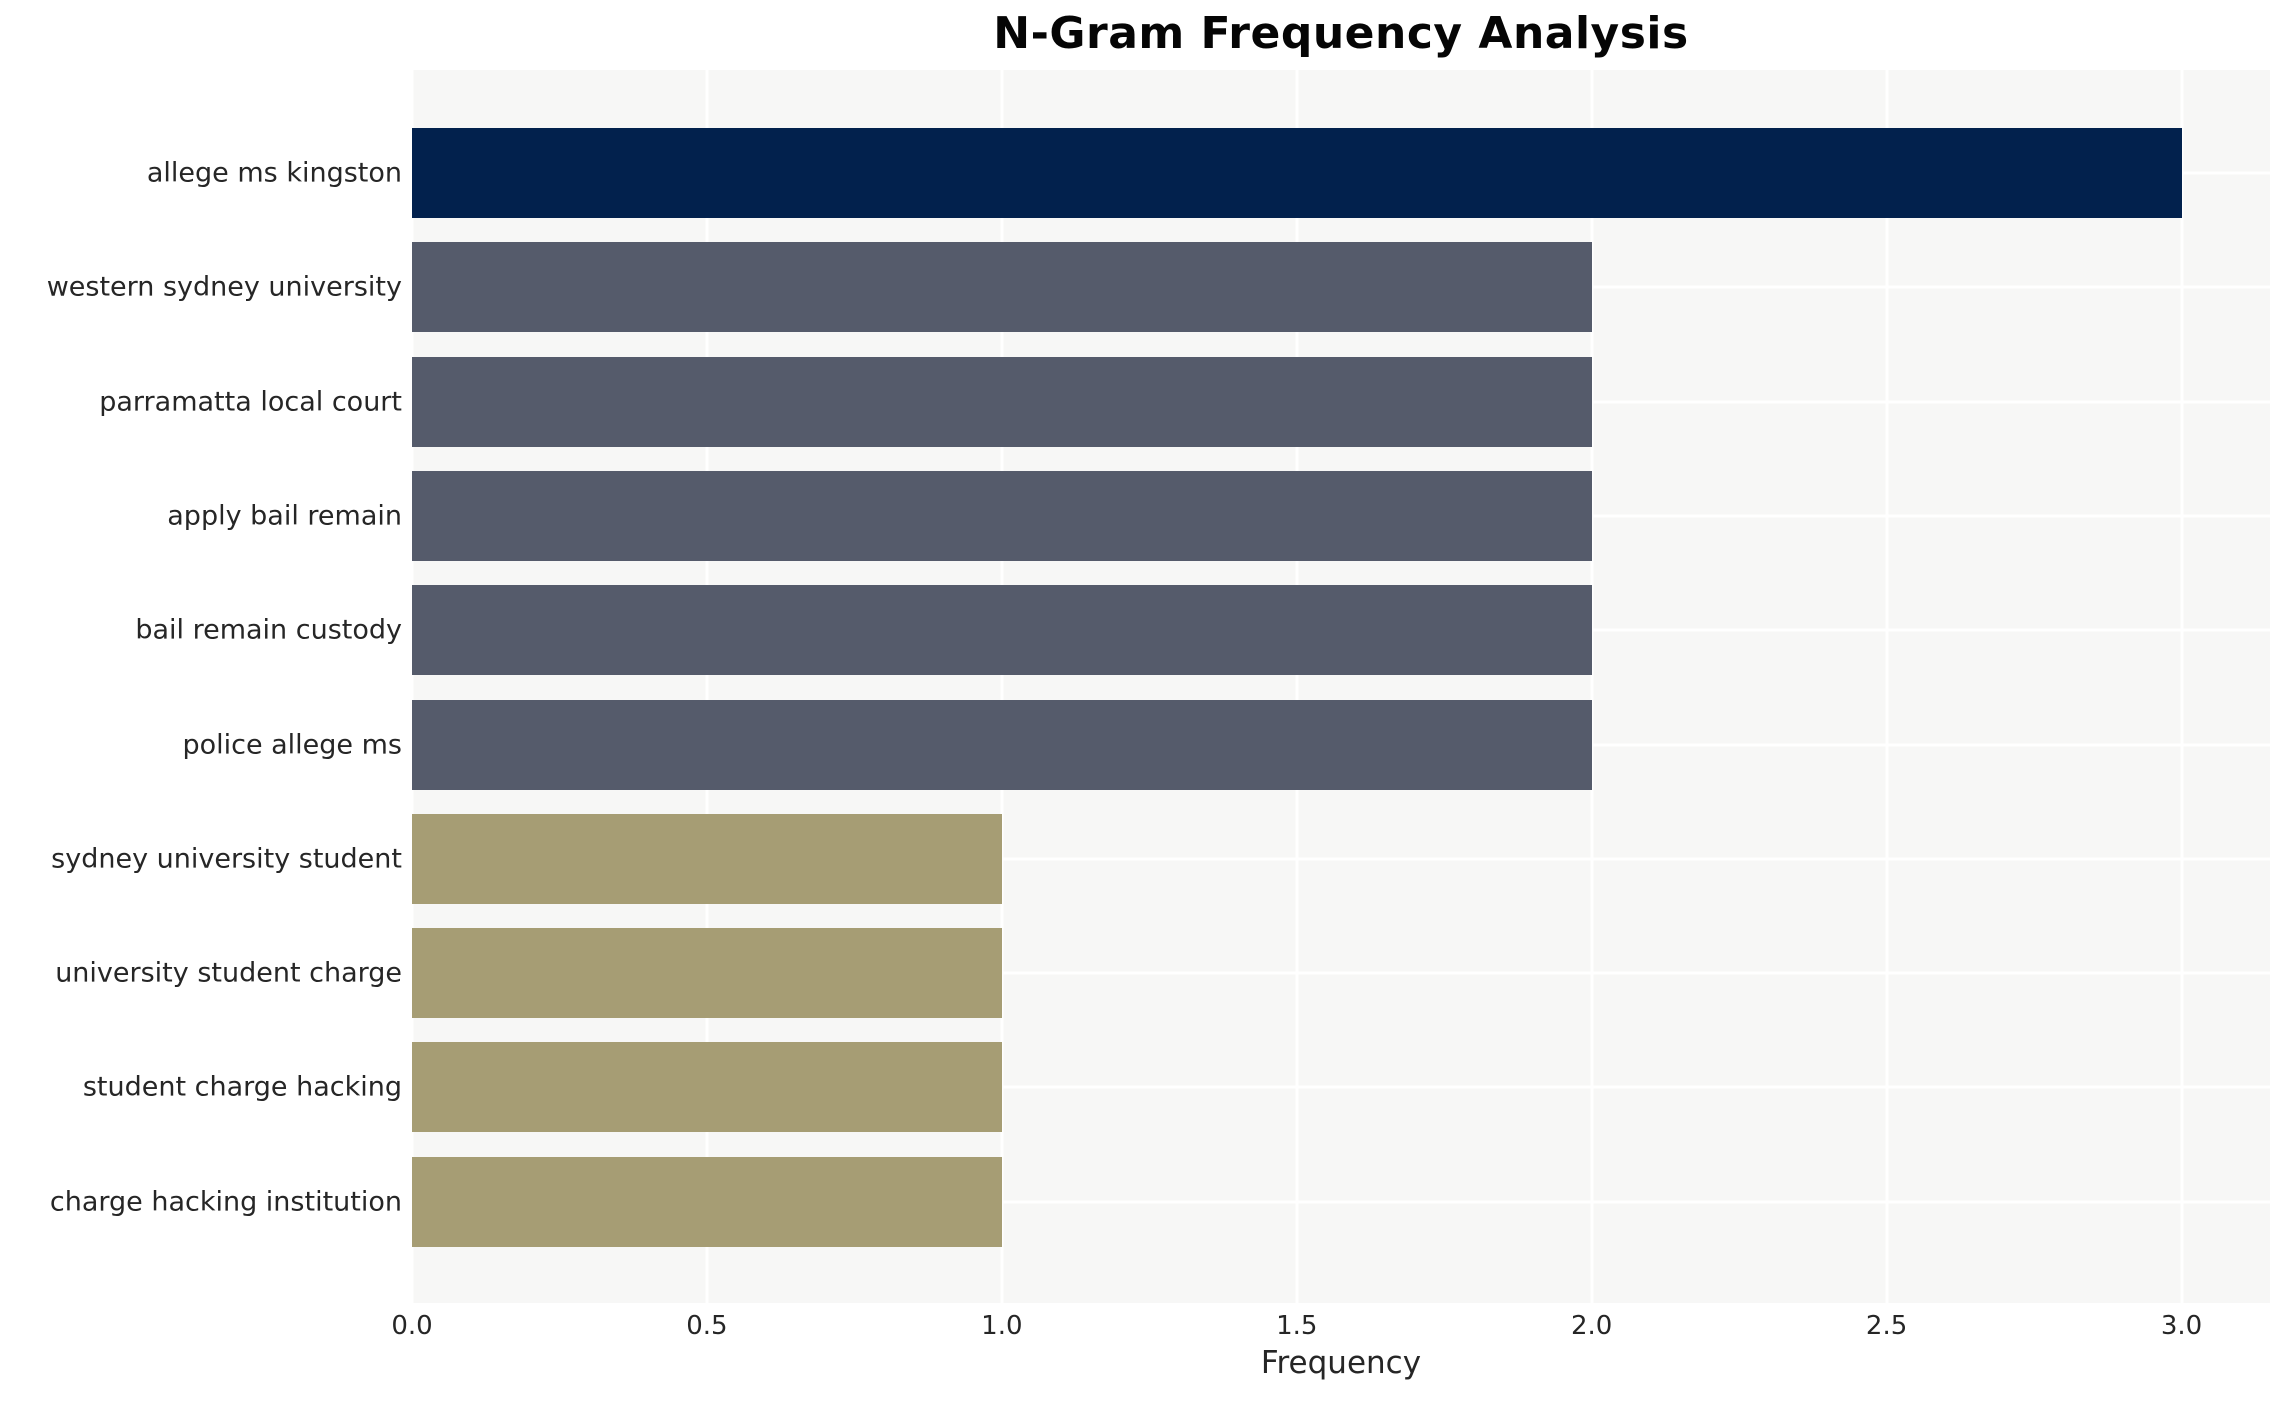  I want to click on x-gridline-2.5, so click(1887, 686).